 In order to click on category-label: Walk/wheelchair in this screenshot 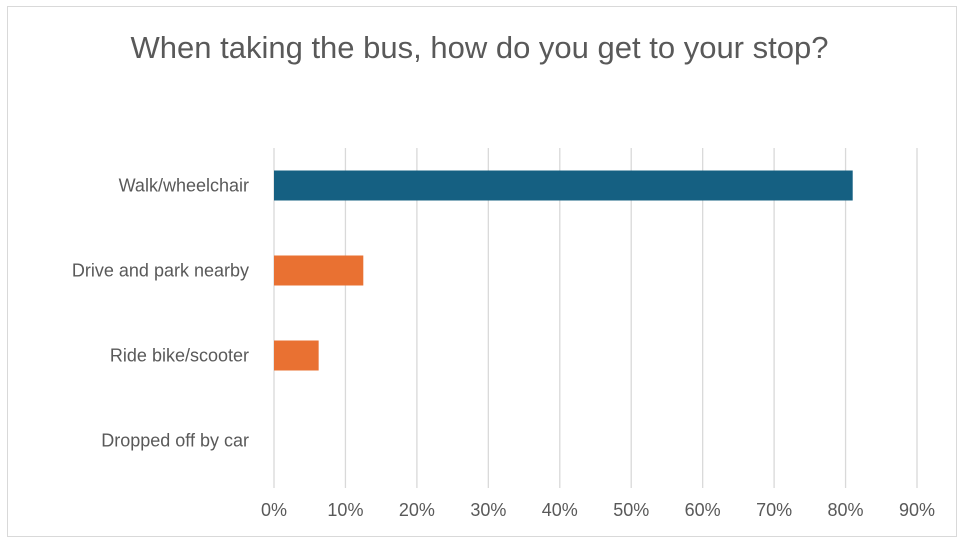, I will do `click(184, 186)`.